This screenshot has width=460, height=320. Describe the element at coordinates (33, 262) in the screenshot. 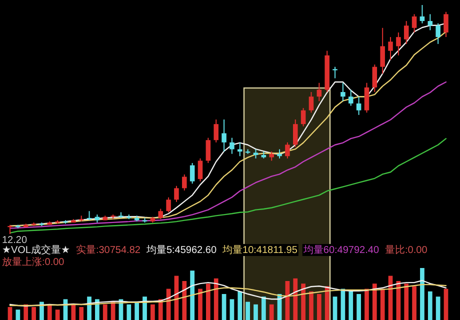

I see `annotation: 放量上涨:0.00` at that location.